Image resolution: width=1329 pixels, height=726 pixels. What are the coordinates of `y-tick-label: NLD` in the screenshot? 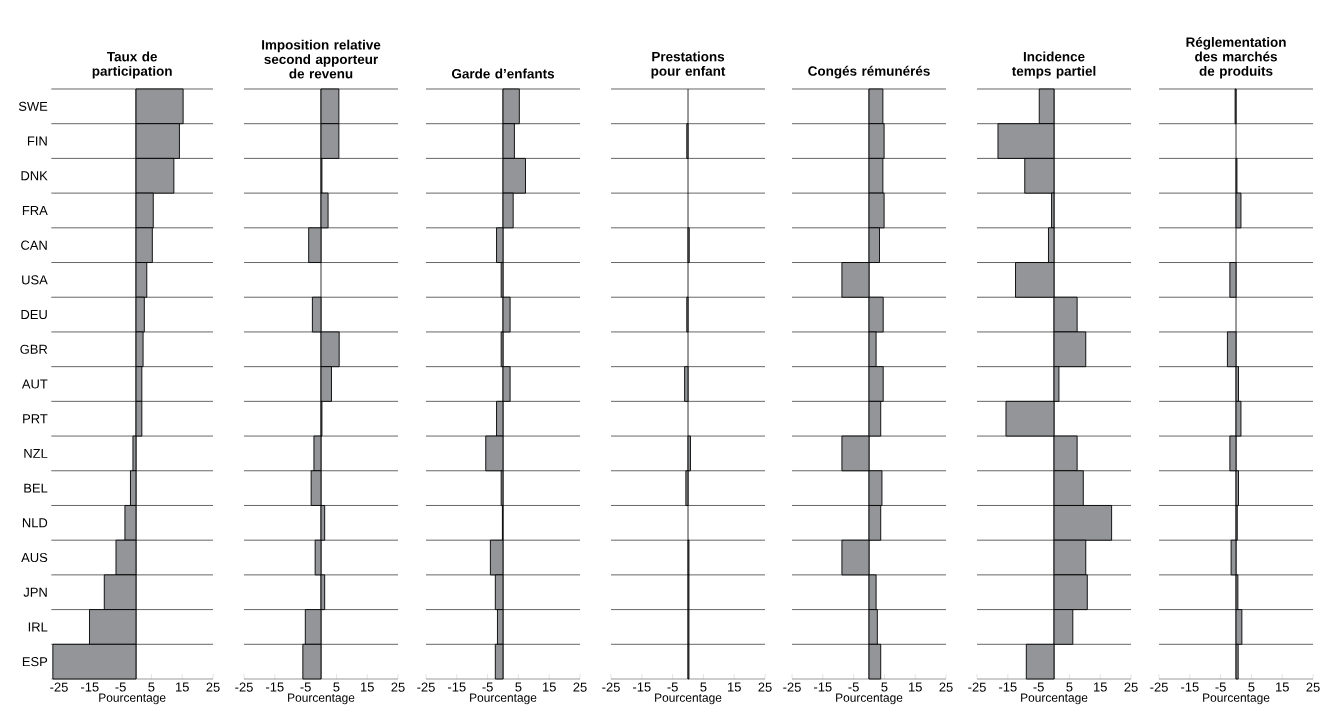 It's located at (35, 523).